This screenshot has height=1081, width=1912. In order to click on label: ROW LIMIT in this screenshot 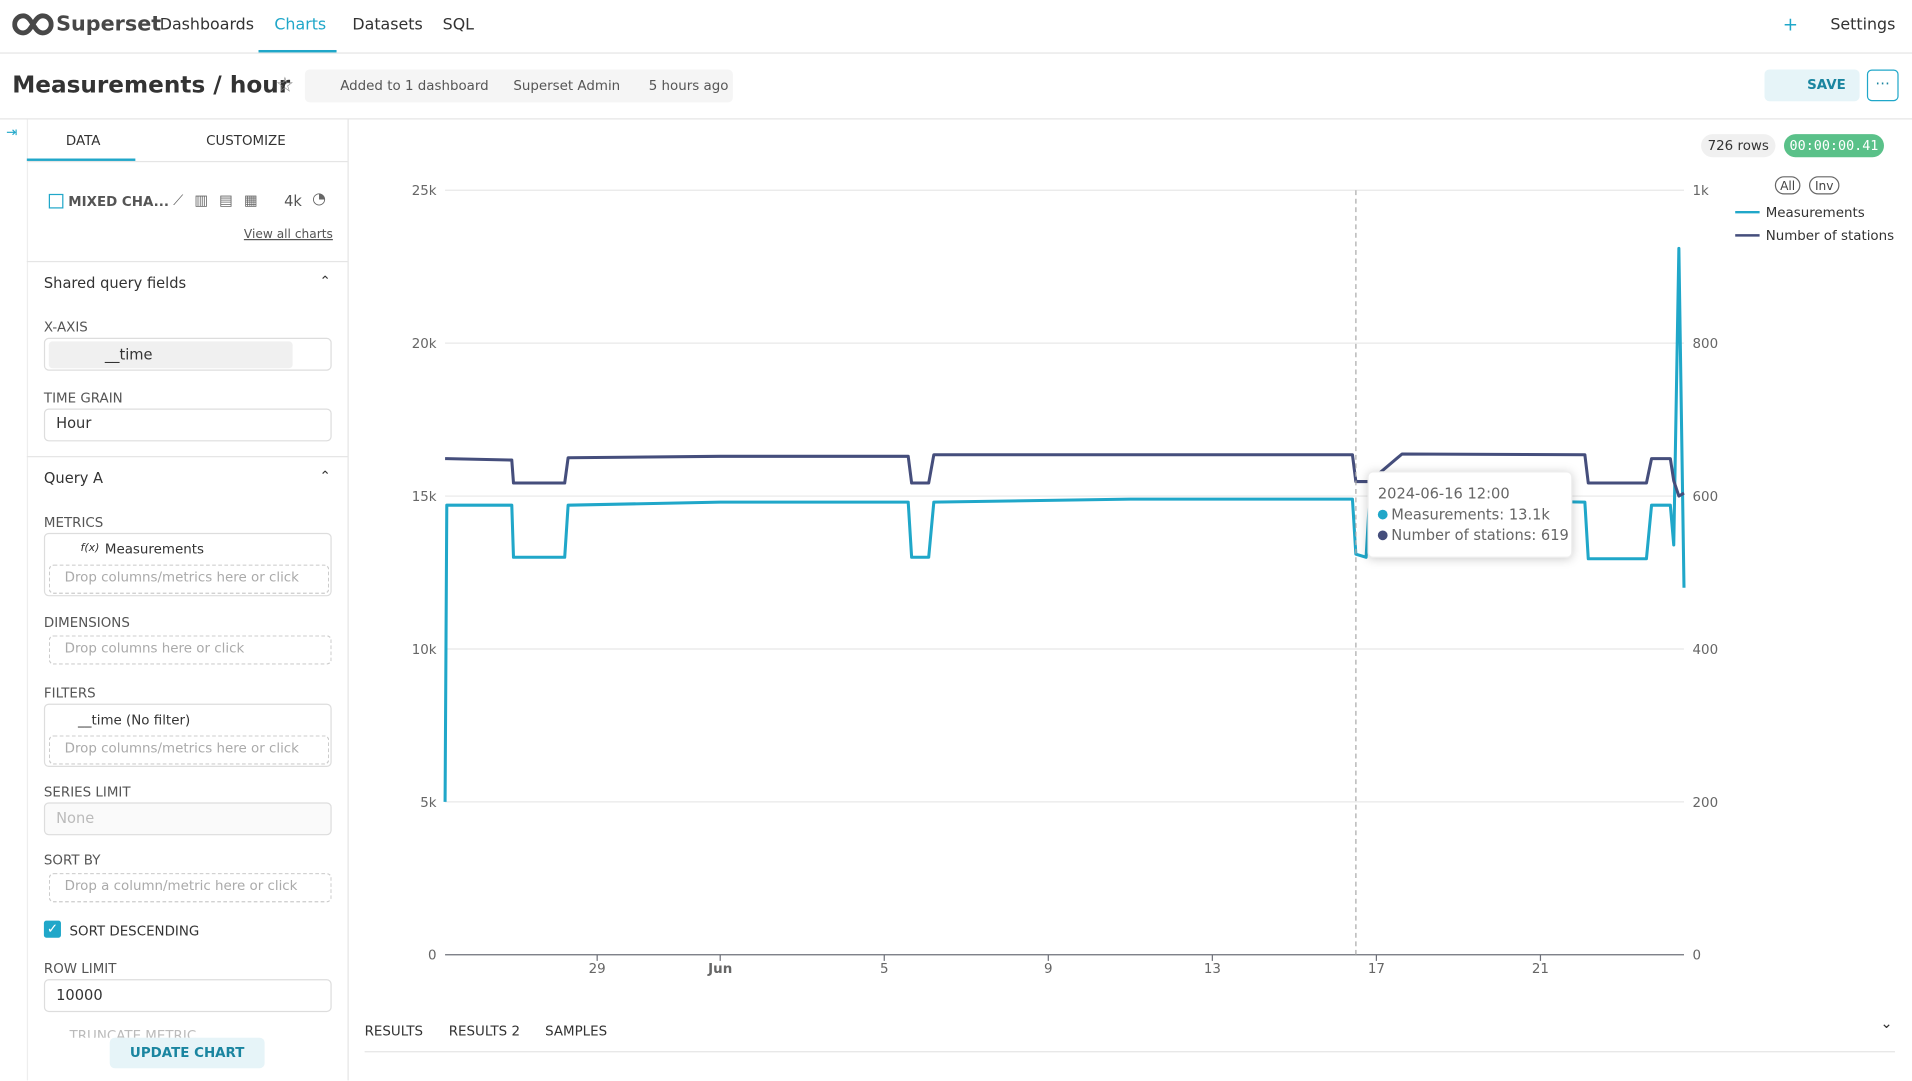, I will do `click(80, 968)`.